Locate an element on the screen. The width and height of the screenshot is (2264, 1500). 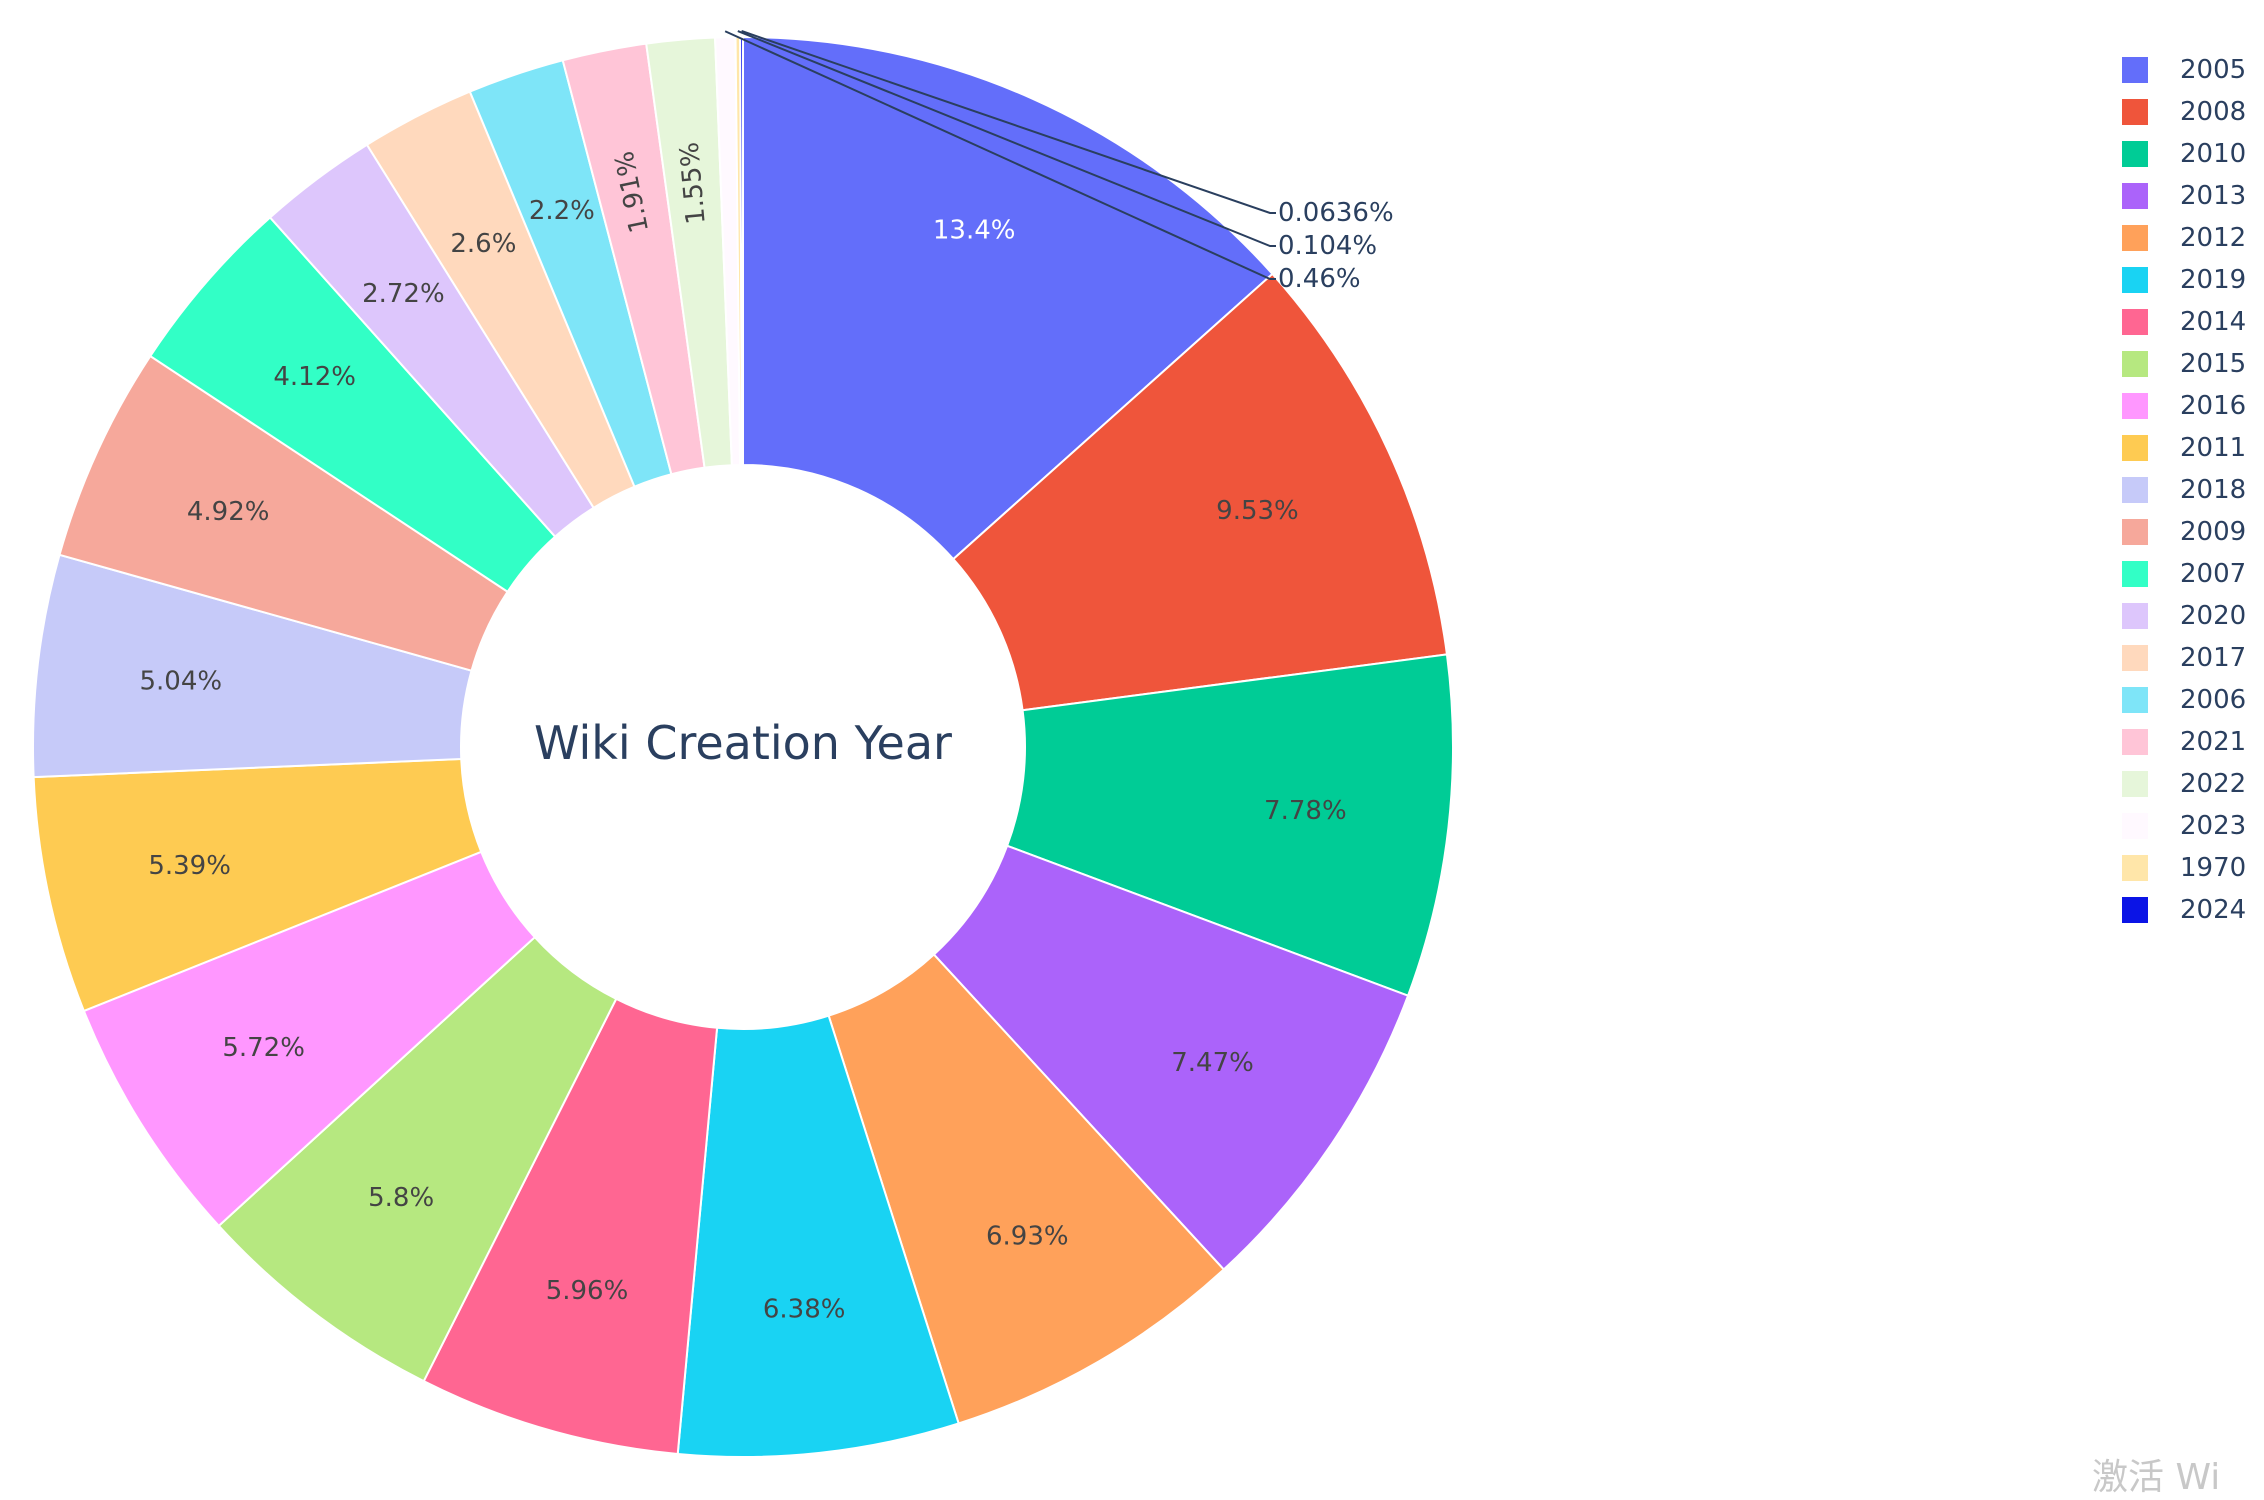
legend-item-2008: 2008 is located at coordinates (2184, 112).